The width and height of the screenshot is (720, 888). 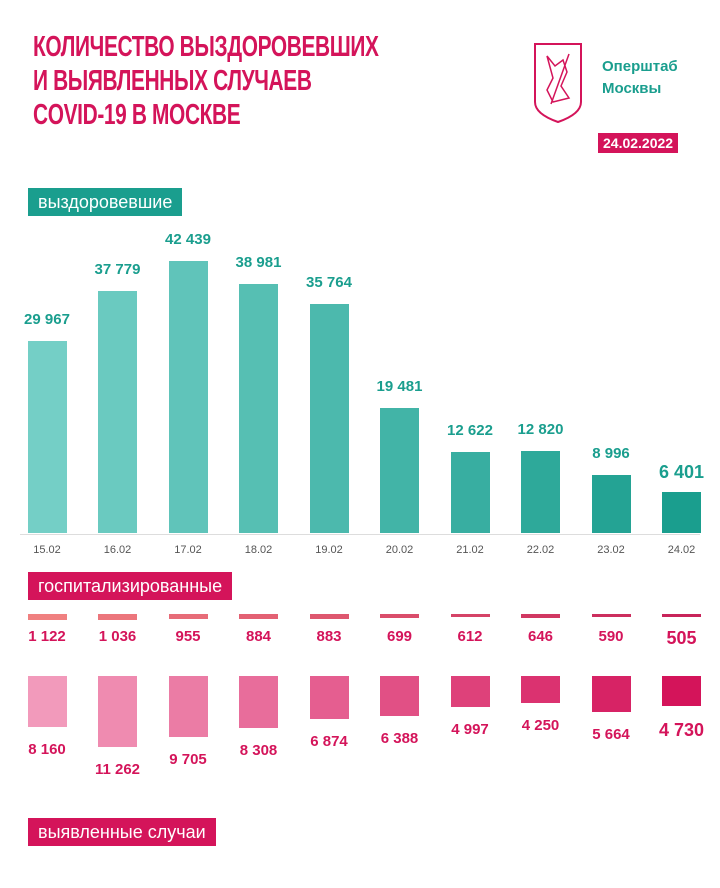 I want to click on cases-value-label: 11 262, so click(x=117, y=769).